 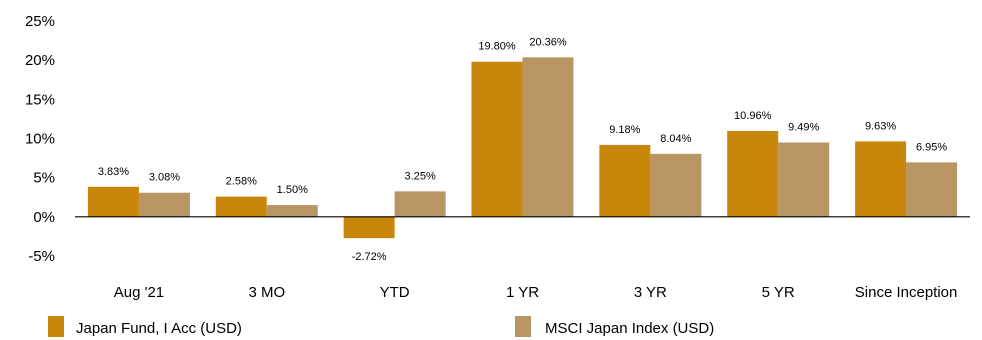 What do you see at coordinates (880, 126) in the screenshot?
I see `data-label: 9.63%` at bounding box center [880, 126].